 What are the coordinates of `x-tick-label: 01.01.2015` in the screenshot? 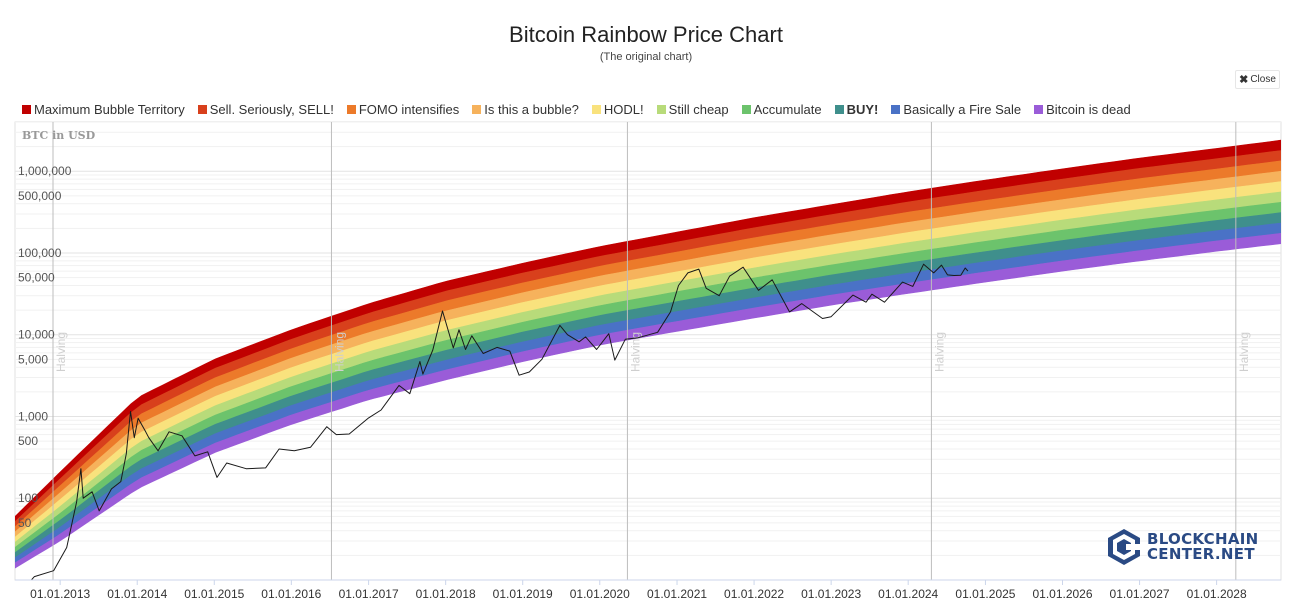 It's located at (214, 594).